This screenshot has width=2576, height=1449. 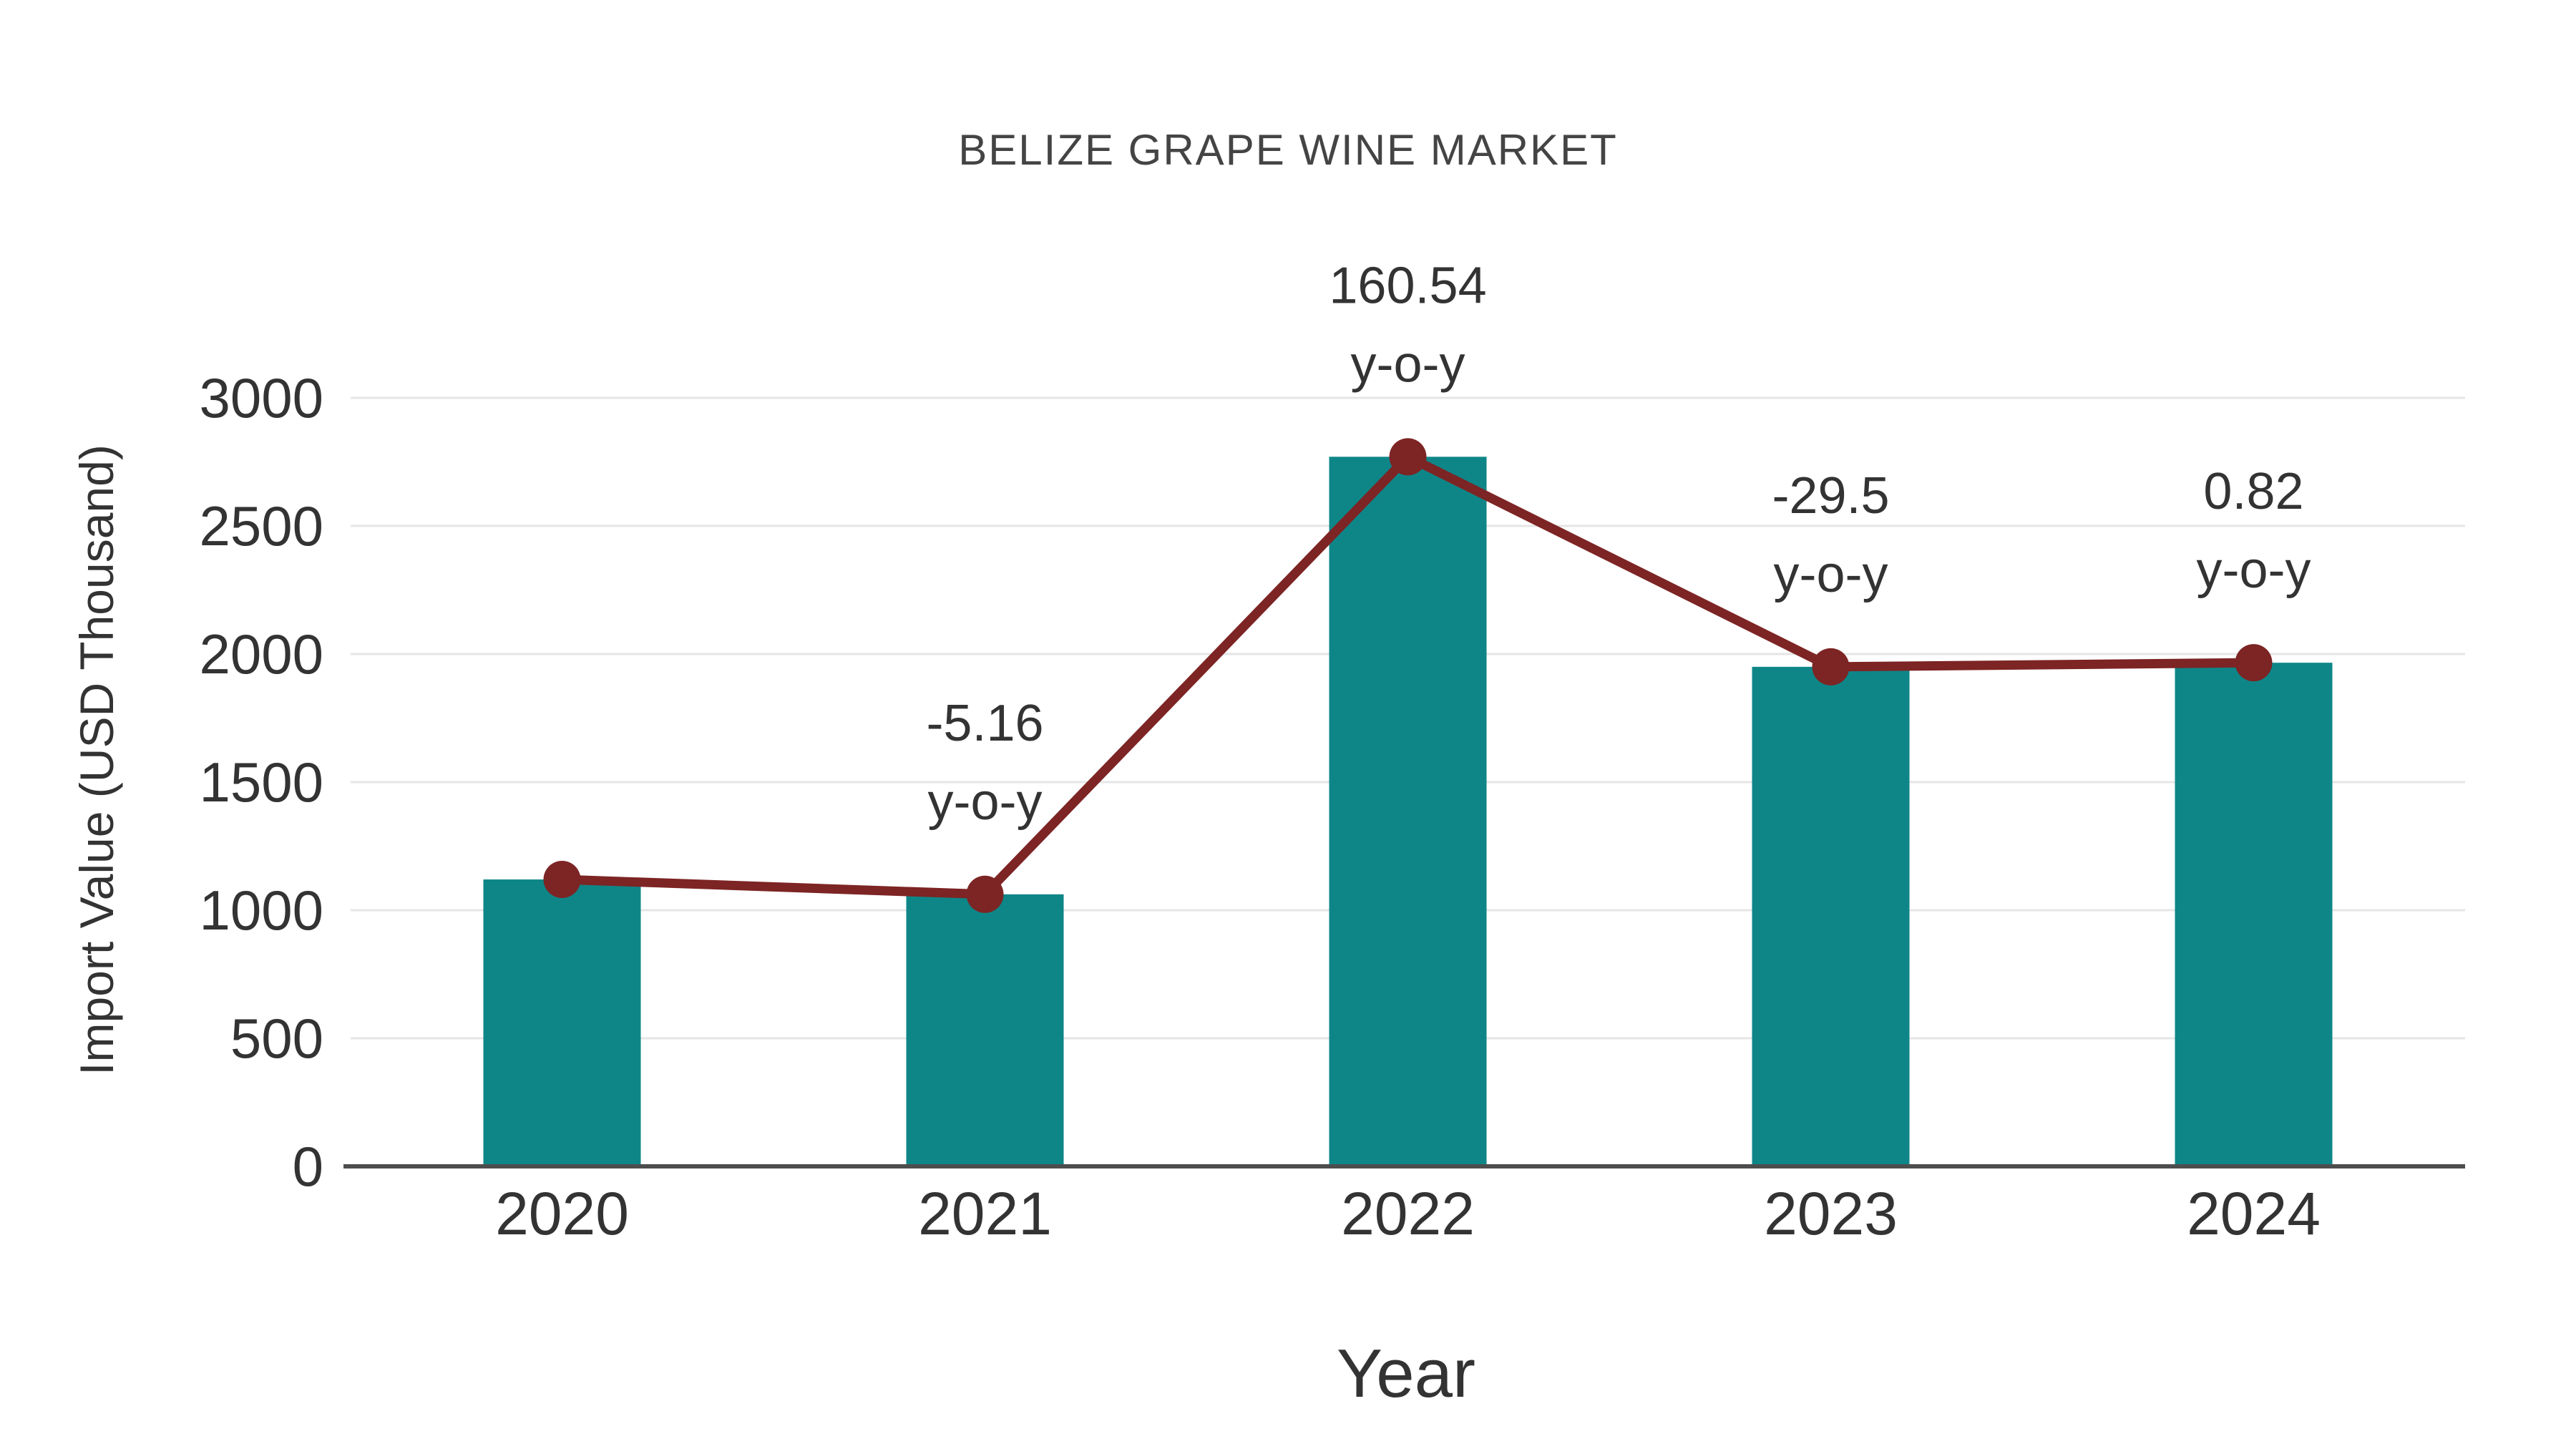 I want to click on bar-2023, so click(x=1831, y=916).